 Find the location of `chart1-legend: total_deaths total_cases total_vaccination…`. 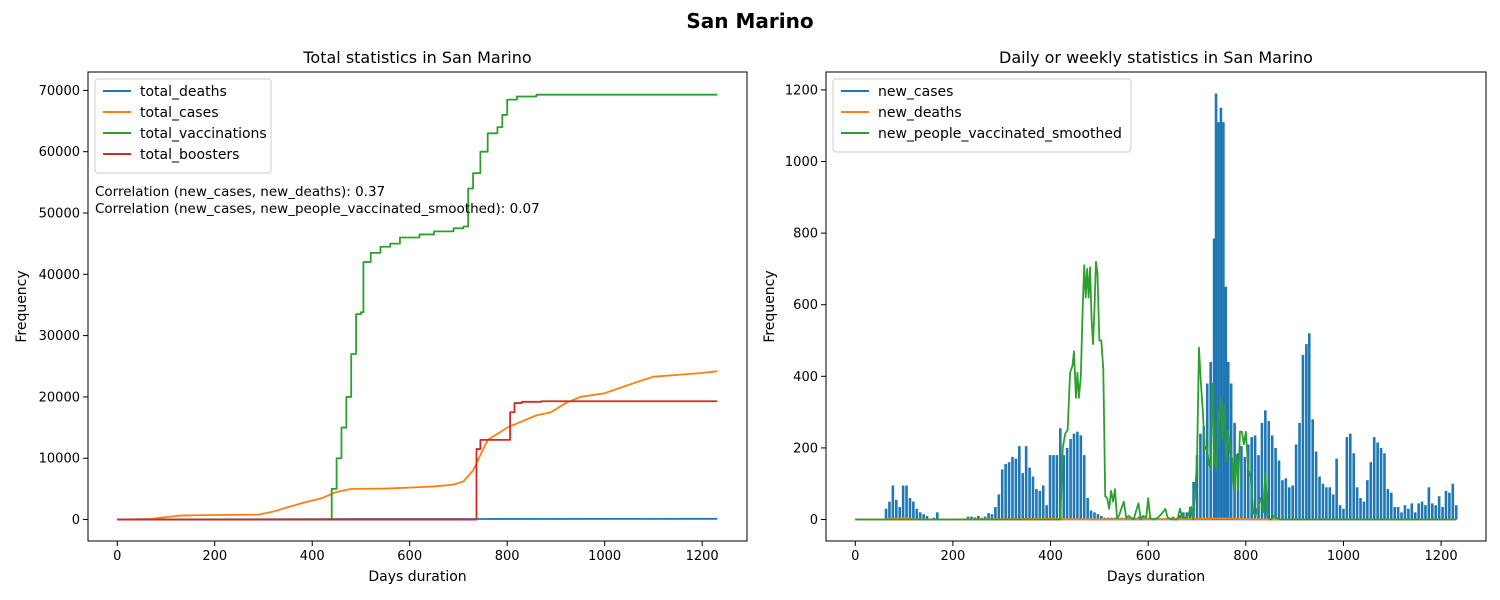

chart1-legend: total_deaths total_cases total_vaccination… is located at coordinates (183, 126).